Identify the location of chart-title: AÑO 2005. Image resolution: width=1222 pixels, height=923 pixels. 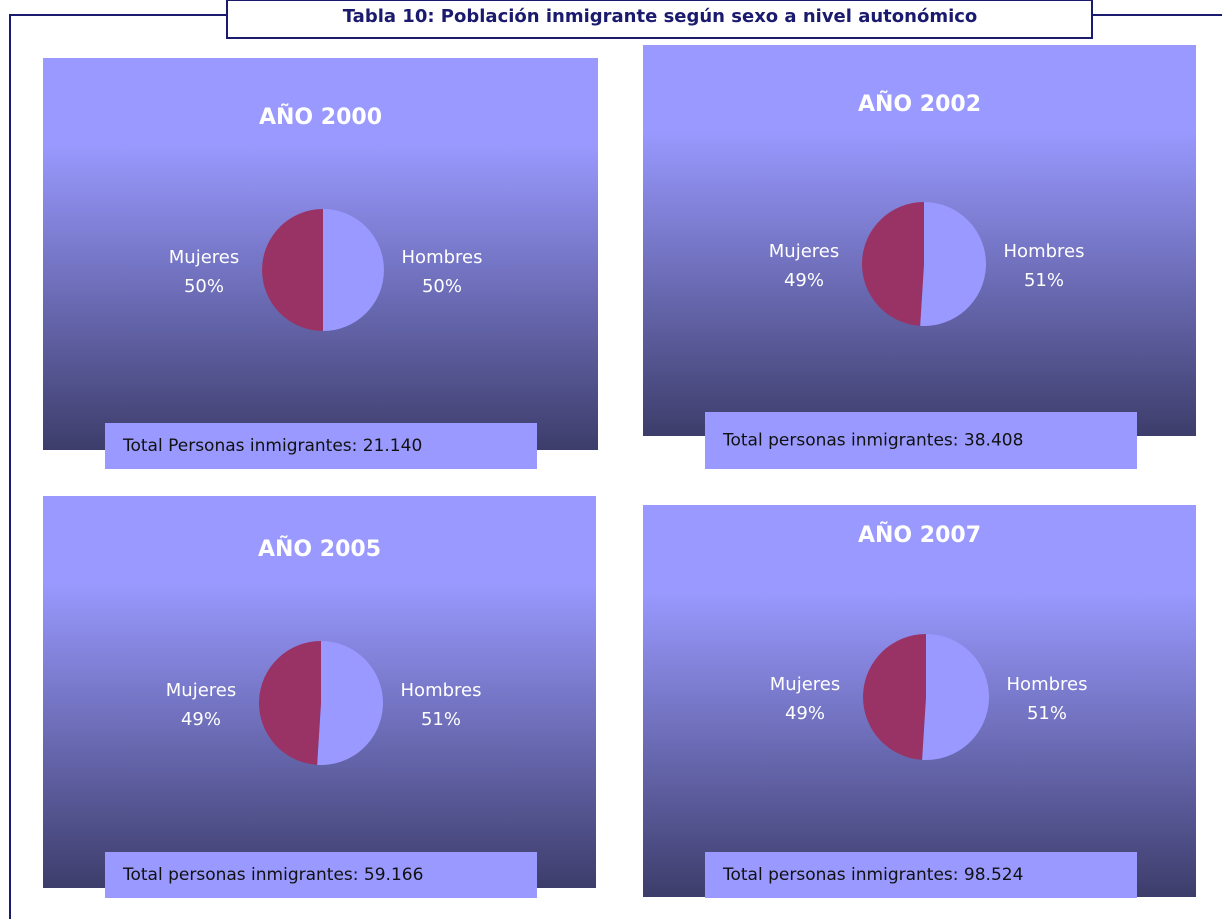
(319, 549).